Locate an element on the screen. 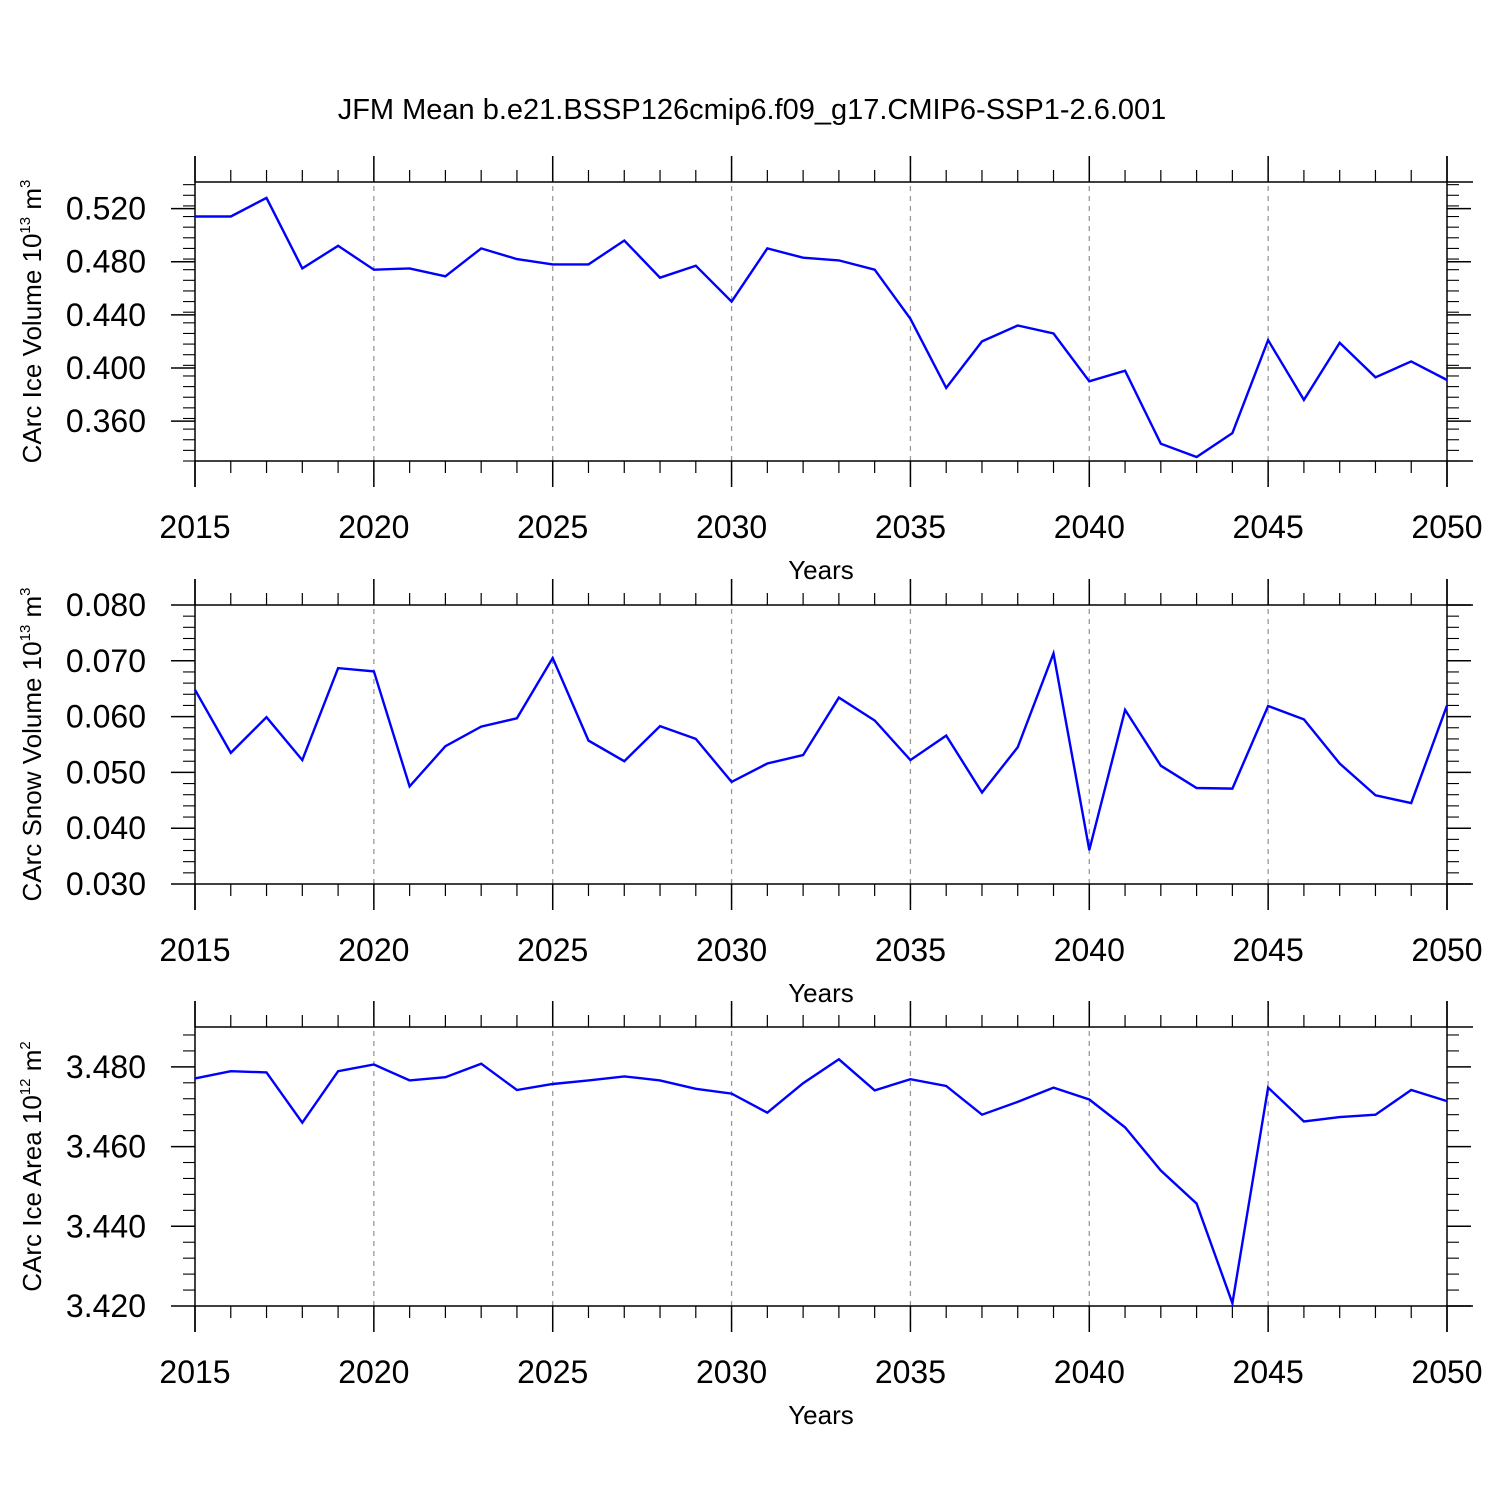  y-axis-title-unit-exponent: 2 is located at coordinates (25, 1045).